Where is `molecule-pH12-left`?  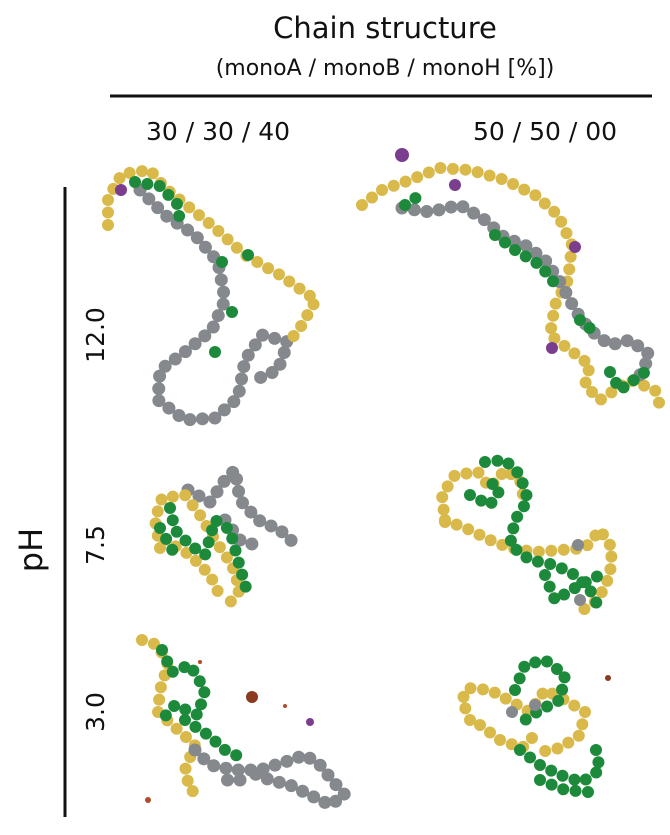 molecule-pH12-left is located at coordinates (212, 295).